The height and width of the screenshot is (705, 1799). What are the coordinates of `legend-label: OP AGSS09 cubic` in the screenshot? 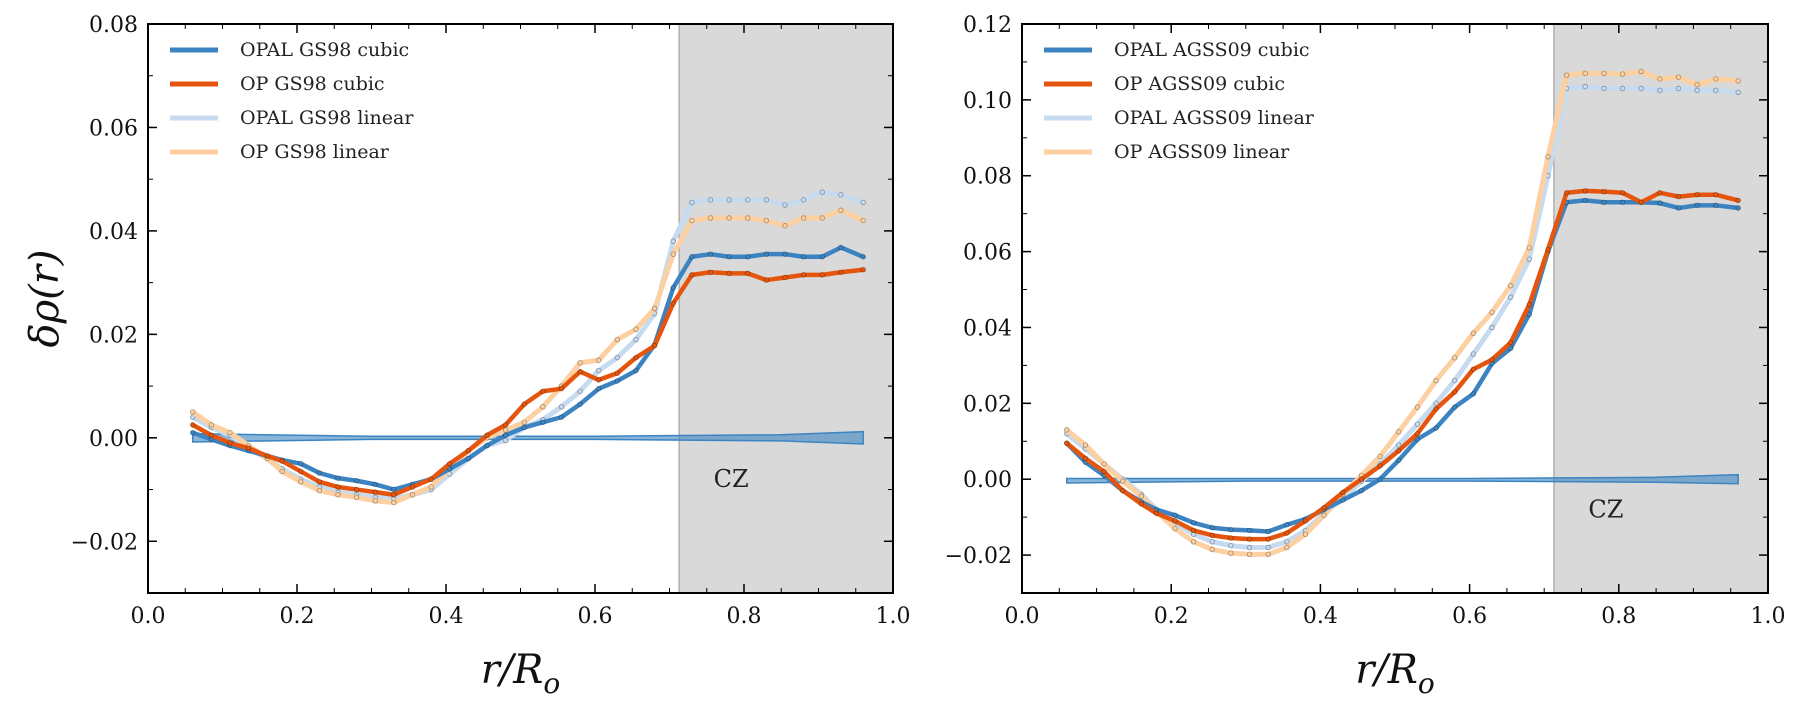 It's located at (1199, 84).